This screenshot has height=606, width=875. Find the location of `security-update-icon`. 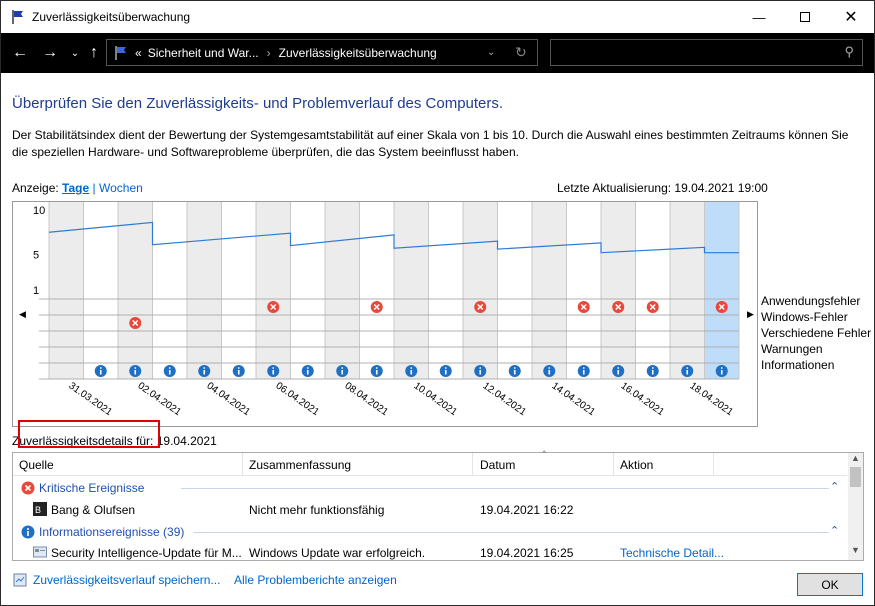

security-update-icon is located at coordinates (40, 553).